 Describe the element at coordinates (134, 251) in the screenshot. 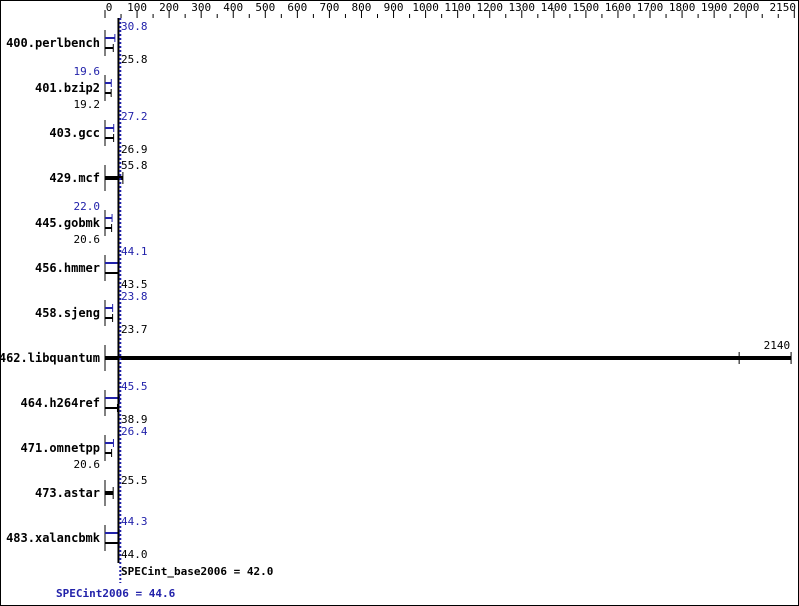

I see `peak-value-label: 44.1` at that location.